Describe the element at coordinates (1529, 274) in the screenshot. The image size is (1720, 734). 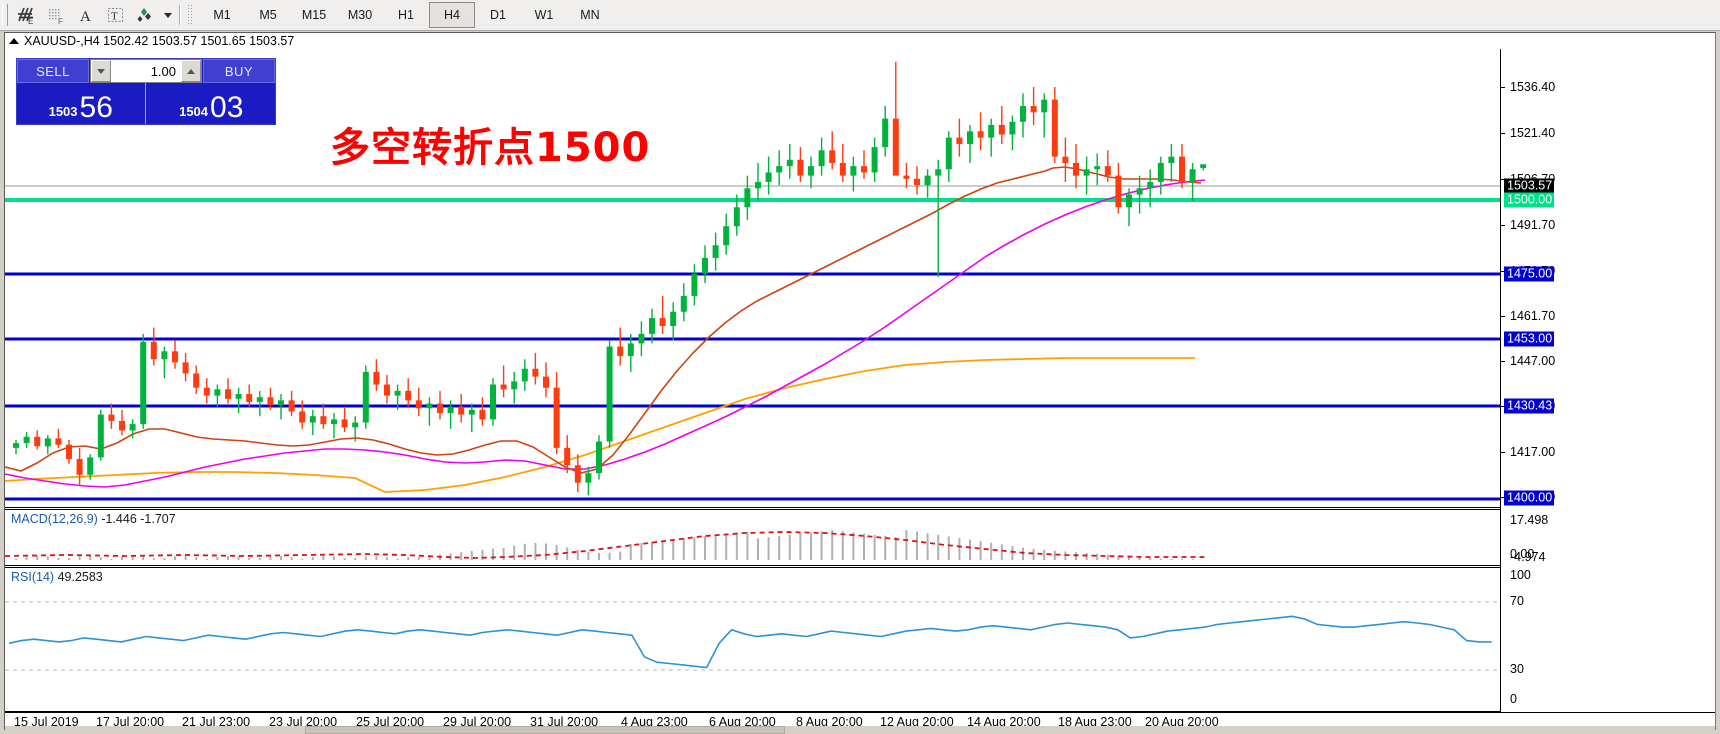
I see `level-1475-badge: 1475.00` at that location.